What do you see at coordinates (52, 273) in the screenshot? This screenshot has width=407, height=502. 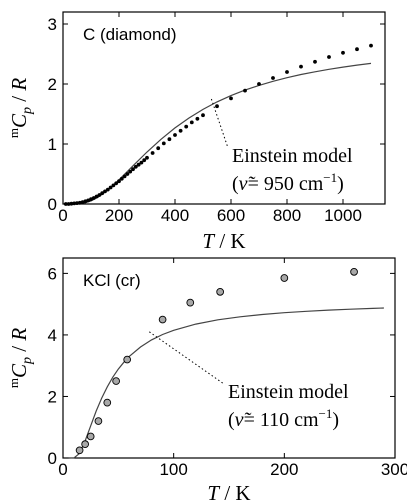 I see `y-tick-label: 6` at bounding box center [52, 273].